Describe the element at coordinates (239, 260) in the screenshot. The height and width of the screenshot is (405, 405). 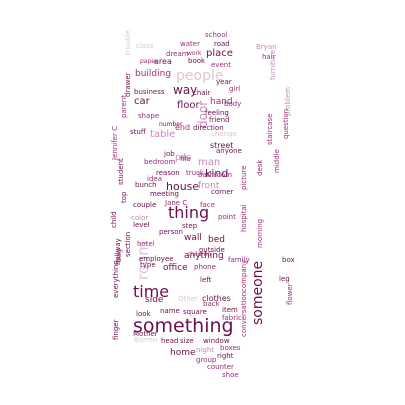
I see `word-family: family` at that location.